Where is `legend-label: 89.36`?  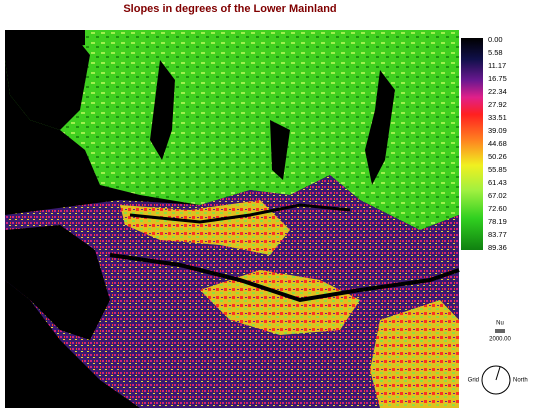
legend-label: 89.36 is located at coordinates (497, 247).